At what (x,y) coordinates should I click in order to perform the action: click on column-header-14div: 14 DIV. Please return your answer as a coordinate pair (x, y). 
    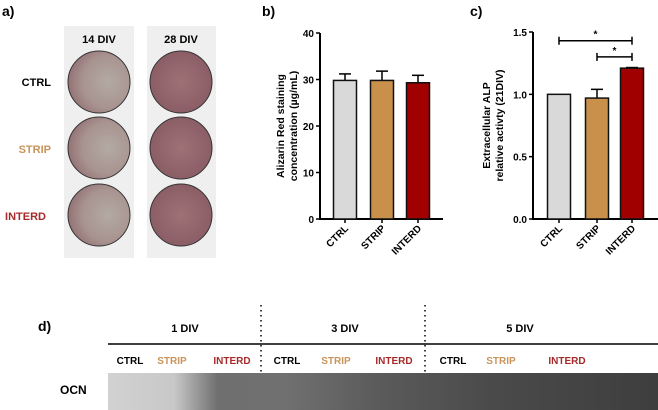
    Looking at the image, I should click on (99, 40).